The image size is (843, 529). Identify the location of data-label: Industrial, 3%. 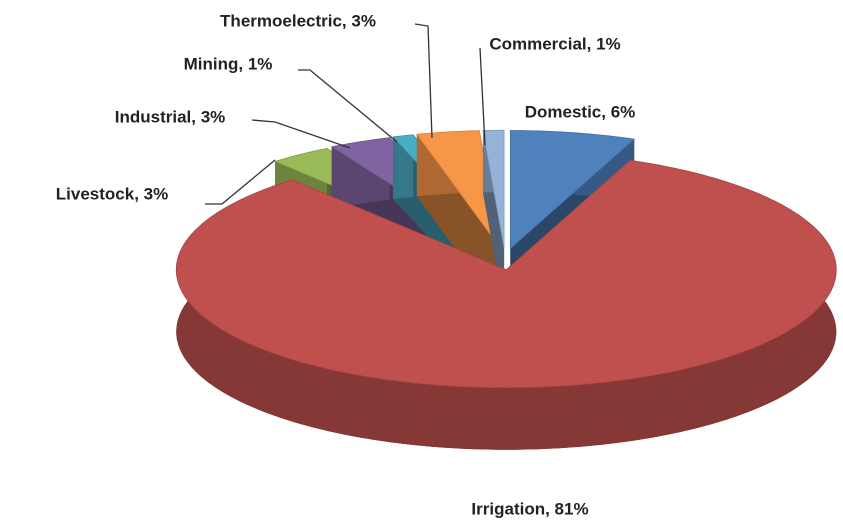
(170, 116).